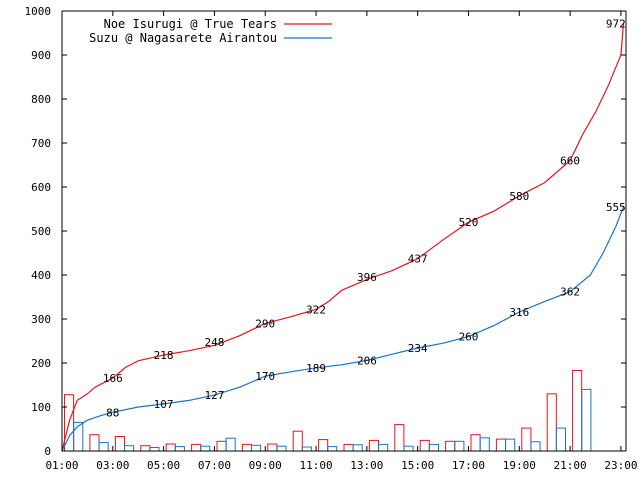  I want to click on data-label-noe-6: 437, so click(418, 259).